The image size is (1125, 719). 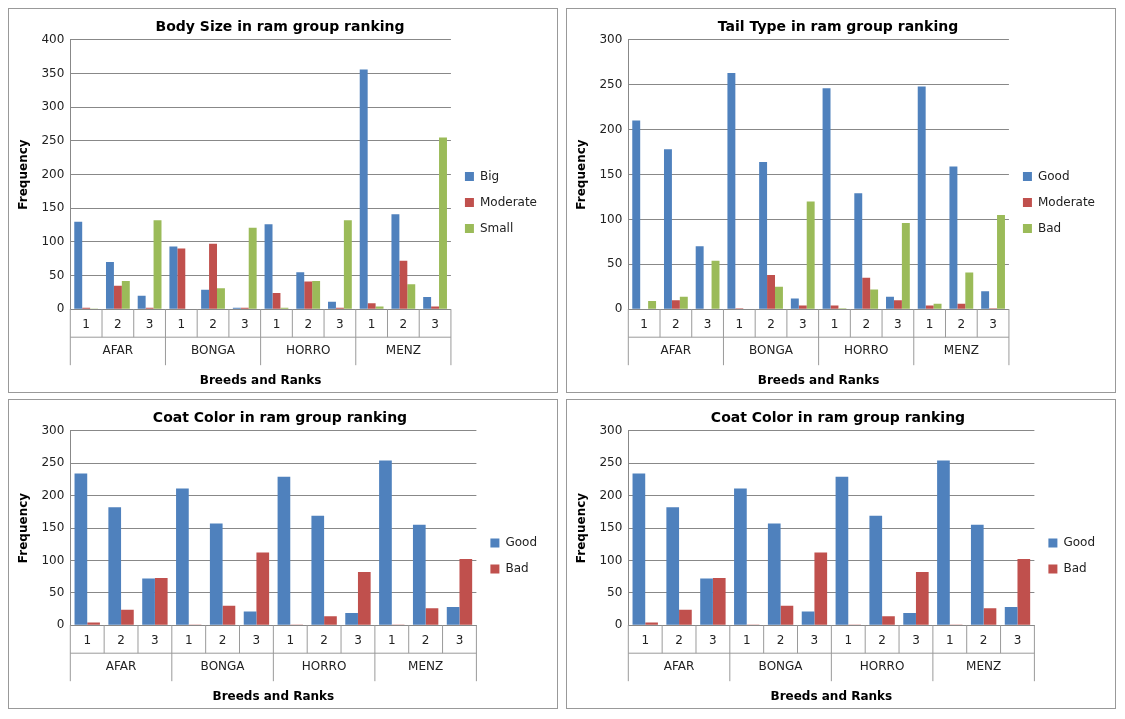 I want to click on y-tick-label: 350, so click(x=53, y=72).